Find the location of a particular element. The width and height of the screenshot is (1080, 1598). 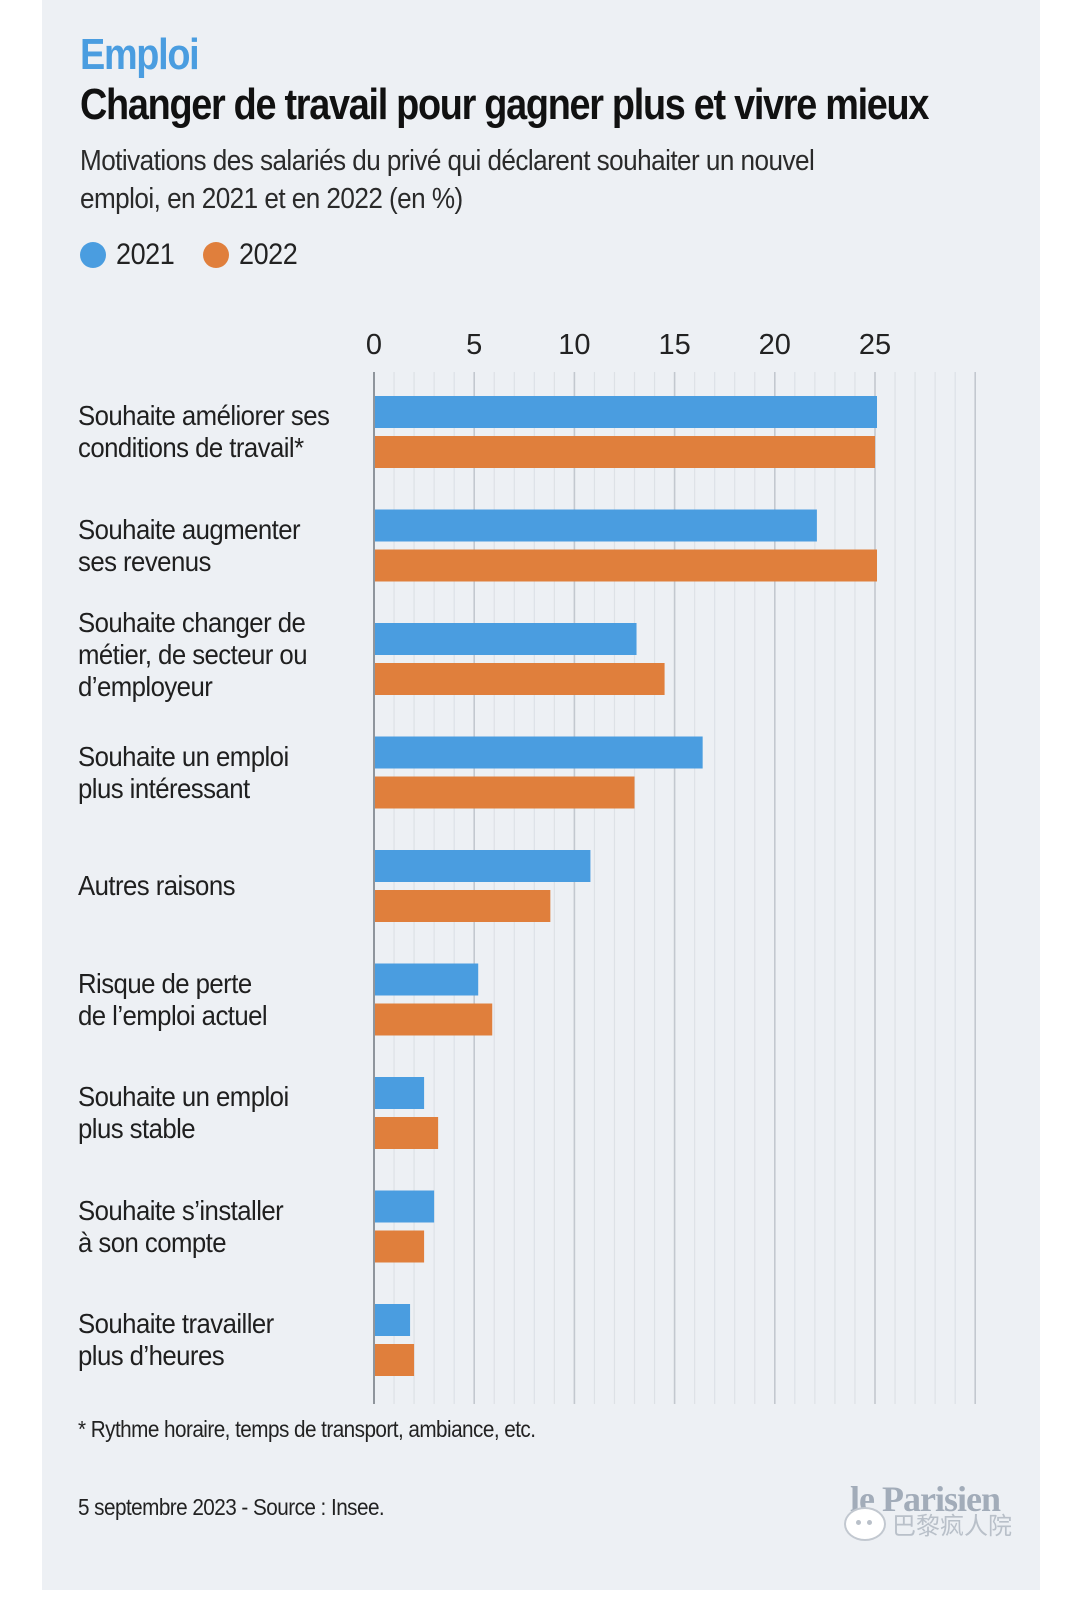

category-label-line: Souhaite travailler is located at coordinates (176, 1323).